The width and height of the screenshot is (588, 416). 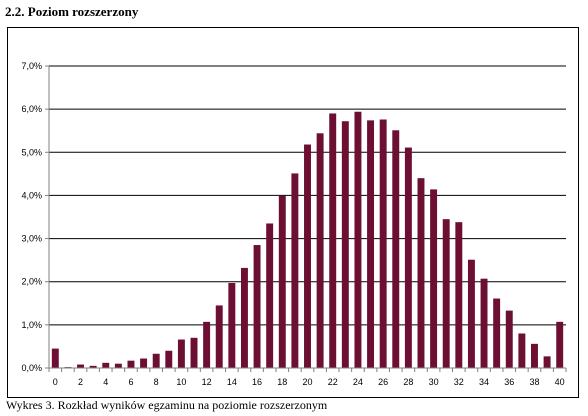 I want to click on x-tick-label: 0, so click(x=55, y=382).